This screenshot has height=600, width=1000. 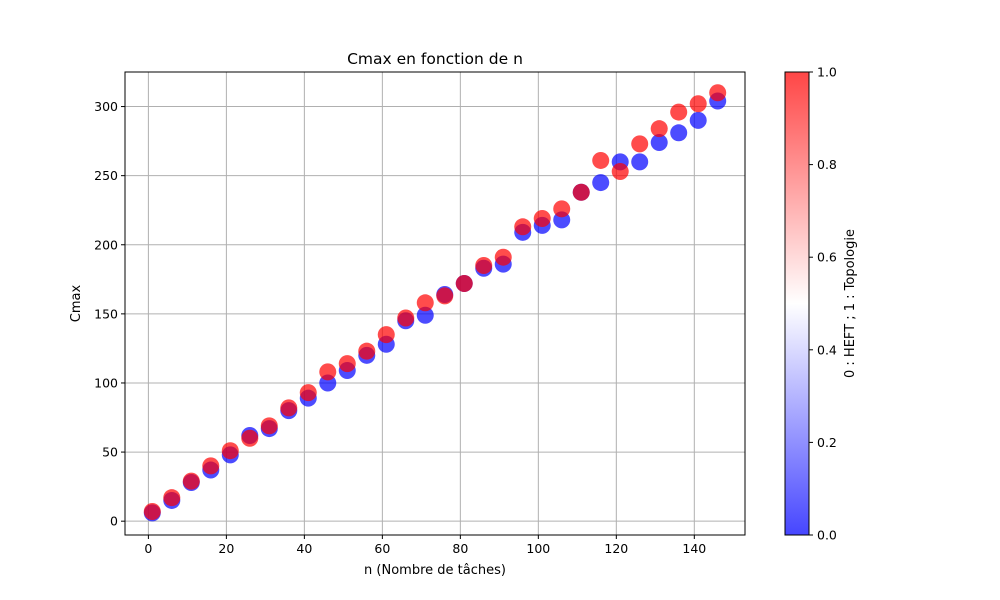 I want to click on colorbar-tick-label: 1.0, so click(x=827, y=72).